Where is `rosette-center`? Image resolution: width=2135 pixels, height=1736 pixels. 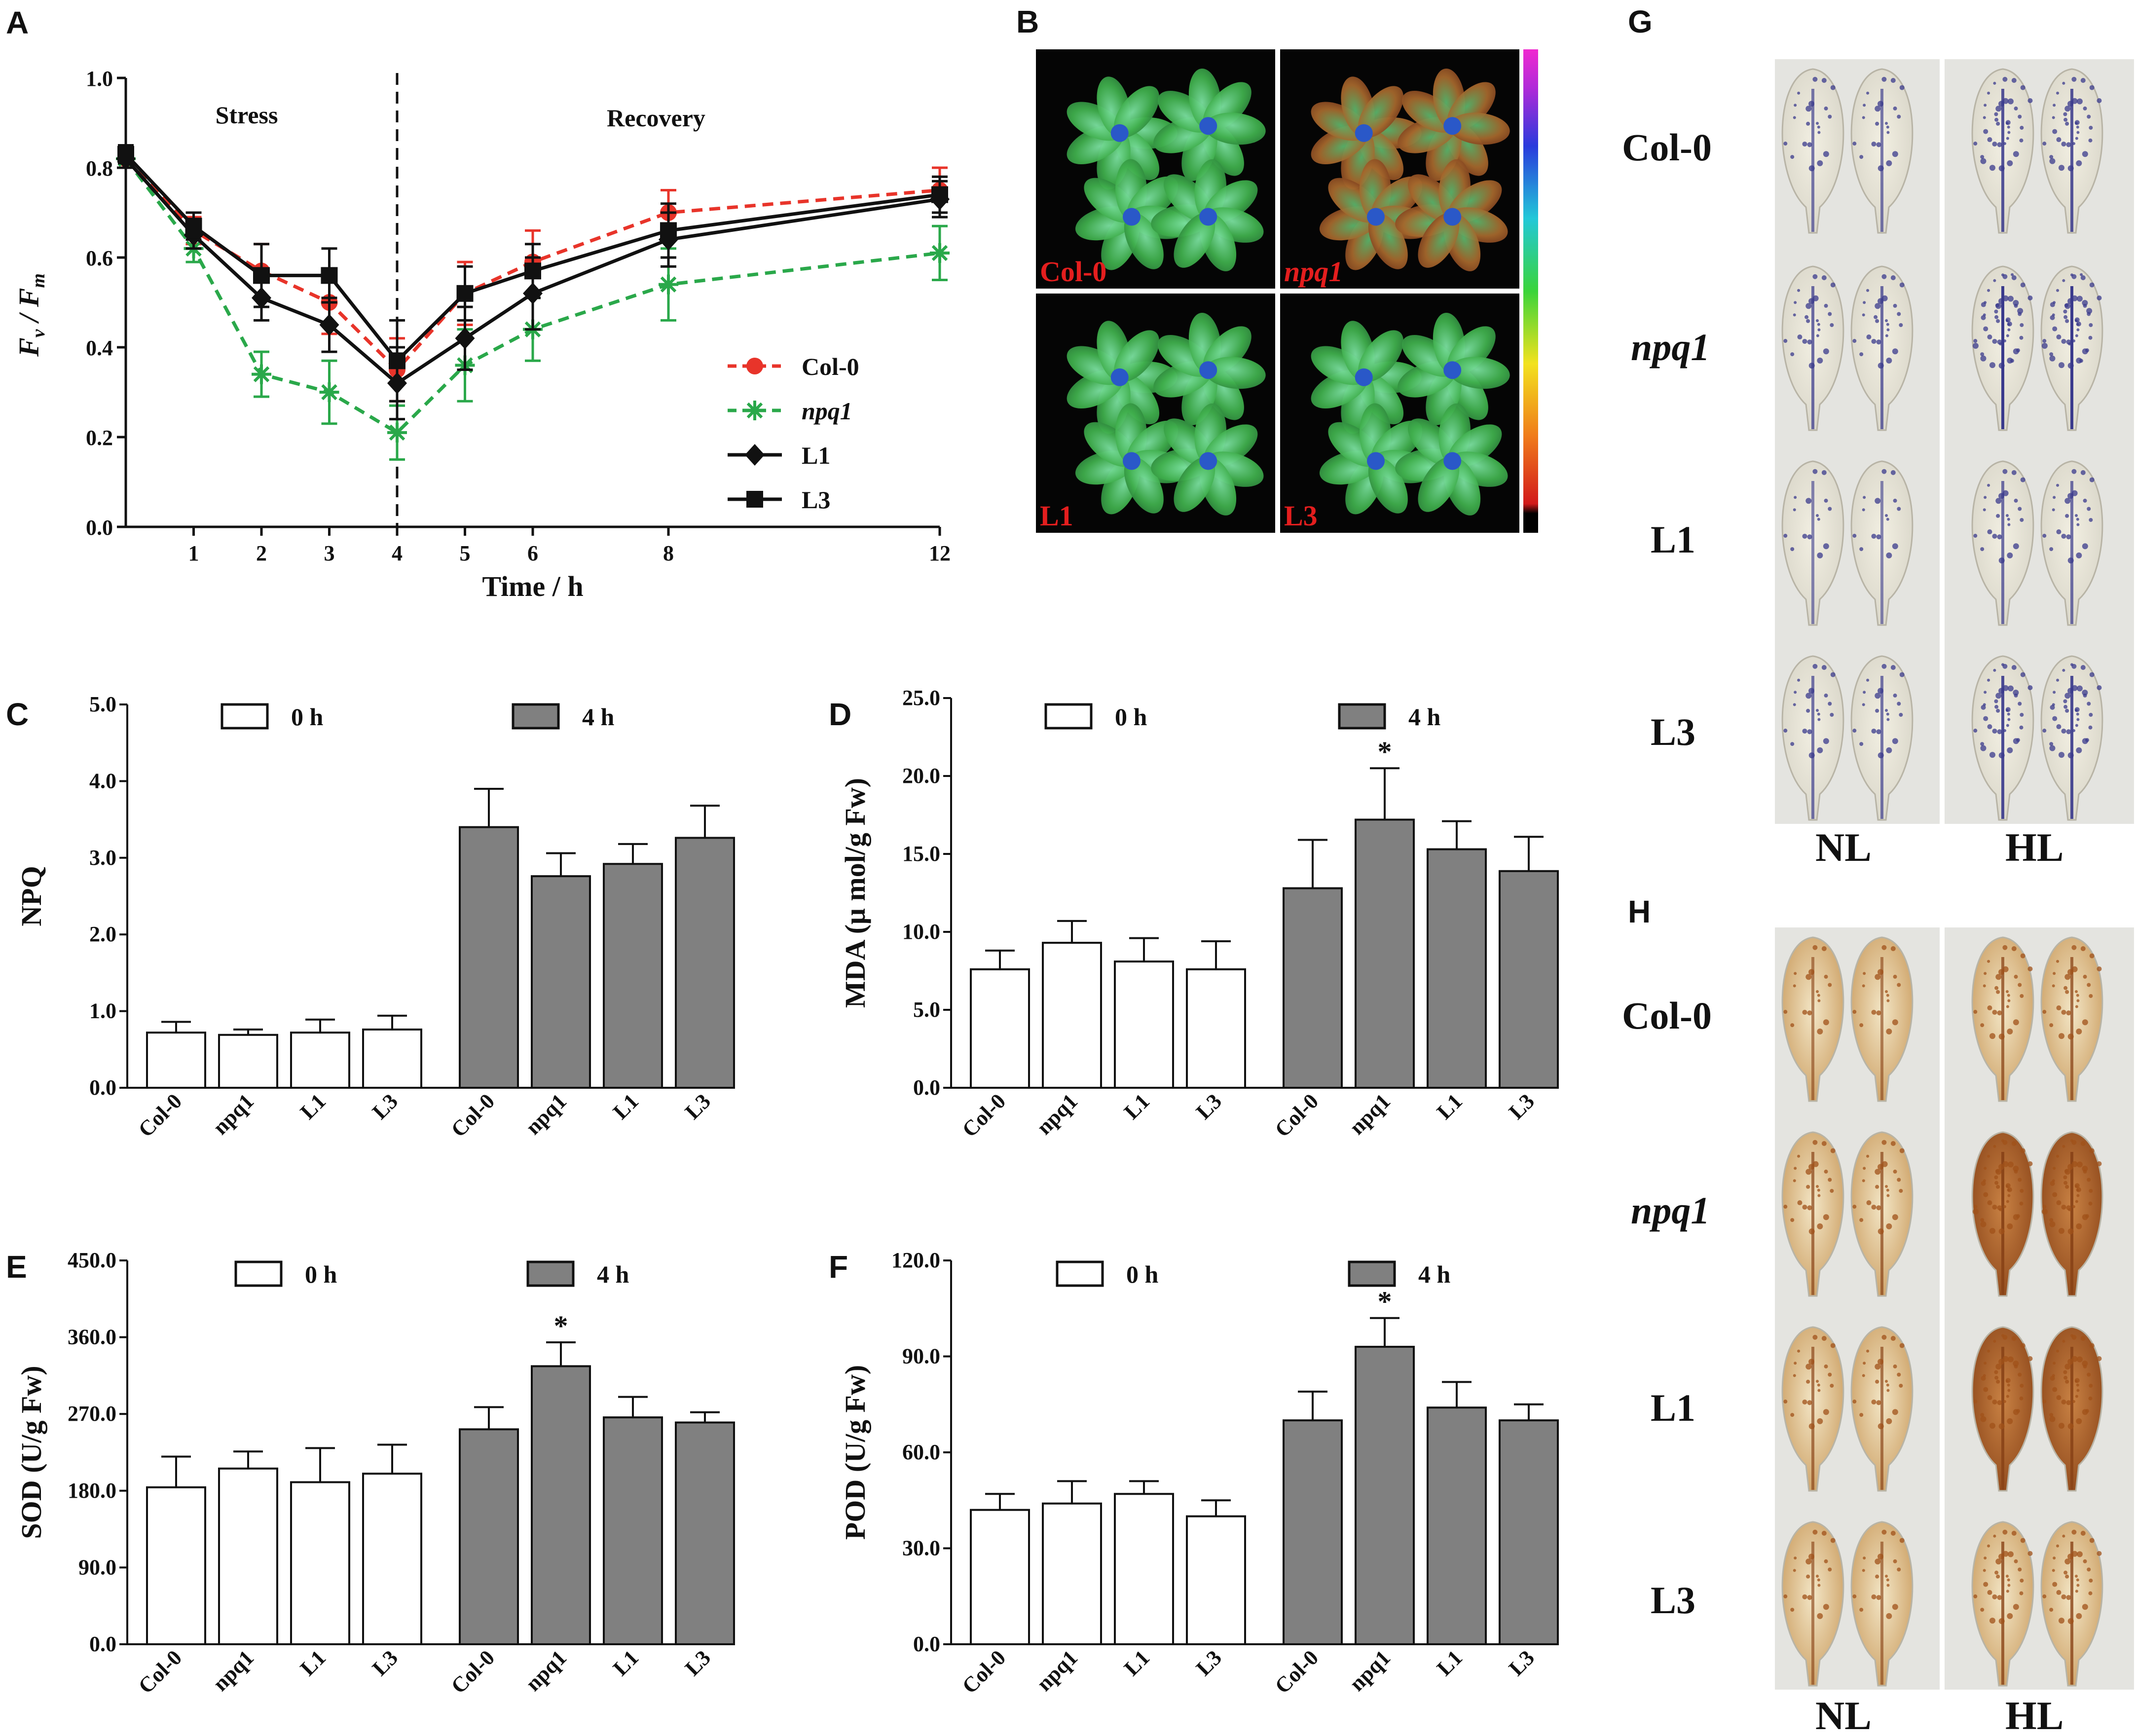
rosette-center is located at coordinates (1208, 370).